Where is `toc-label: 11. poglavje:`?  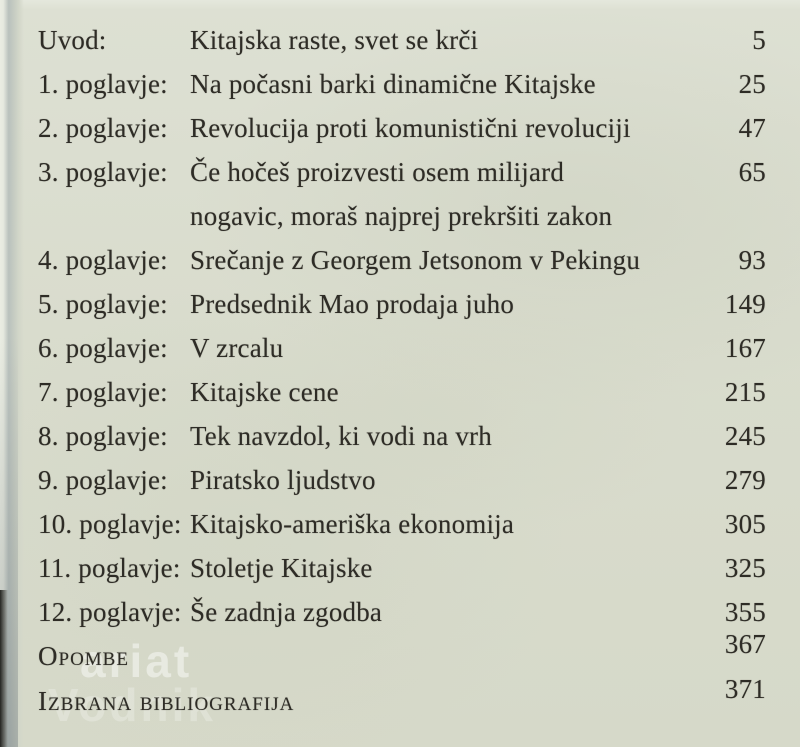
toc-label: 11. poglavje: is located at coordinates (109, 568).